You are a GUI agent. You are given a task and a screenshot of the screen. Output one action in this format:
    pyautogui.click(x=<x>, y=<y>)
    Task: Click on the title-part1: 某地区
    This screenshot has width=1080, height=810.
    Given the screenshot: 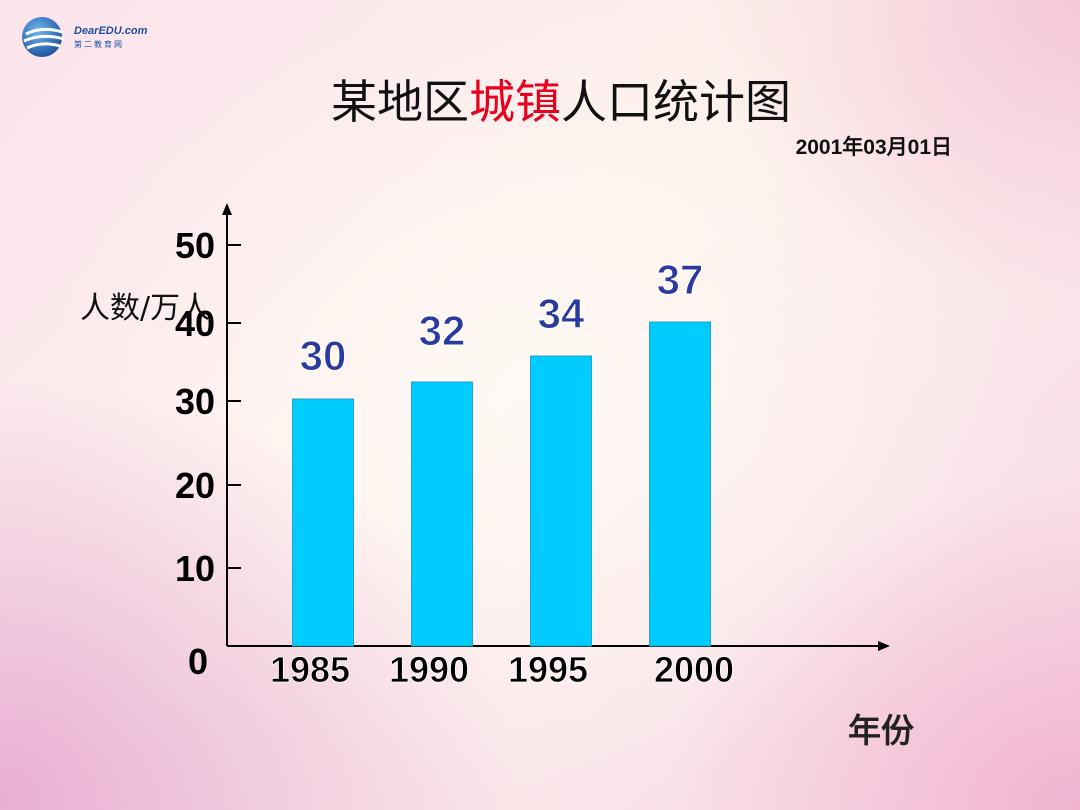 What is the action you would take?
    pyautogui.click(x=400, y=102)
    